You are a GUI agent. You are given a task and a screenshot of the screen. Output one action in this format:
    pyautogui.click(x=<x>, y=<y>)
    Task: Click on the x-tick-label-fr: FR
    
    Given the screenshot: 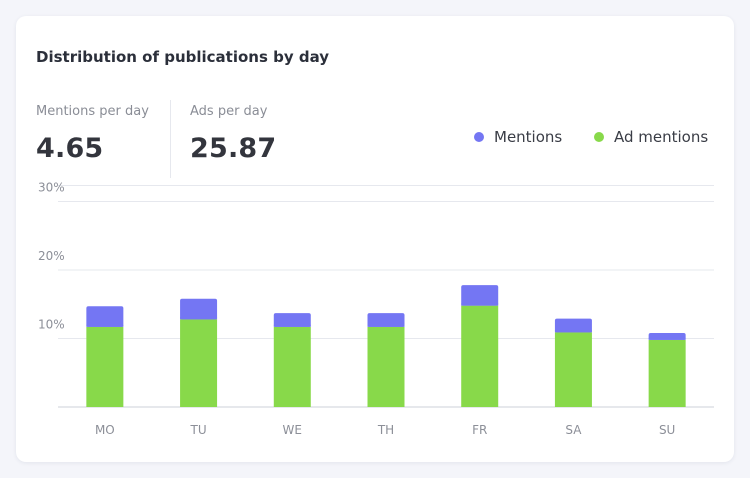 What is the action you would take?
    pyautogui.click(x=479, y=430)
    